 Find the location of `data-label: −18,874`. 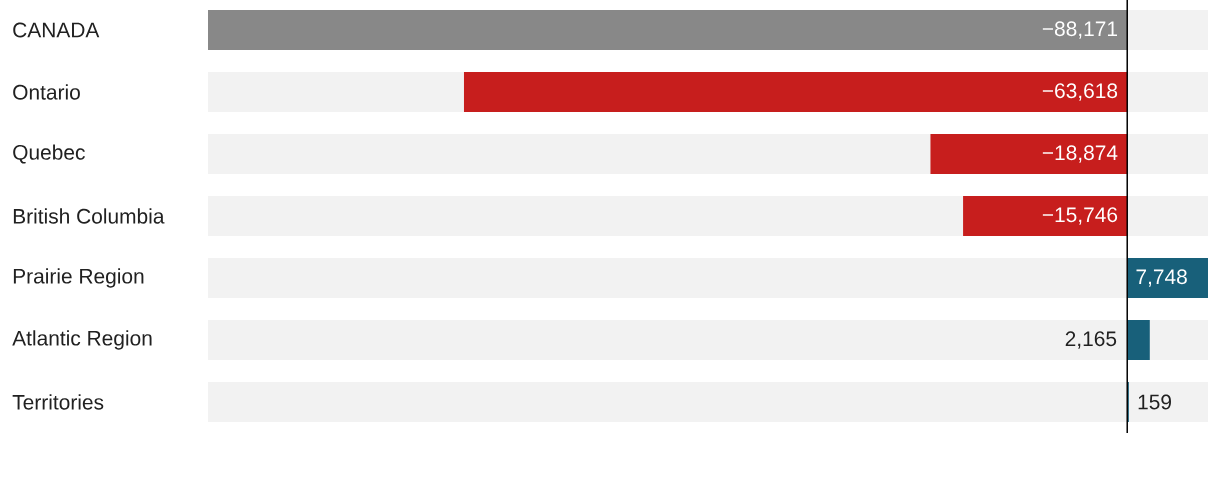

data-label: −18,874 is located at coordinates (1080, 154).